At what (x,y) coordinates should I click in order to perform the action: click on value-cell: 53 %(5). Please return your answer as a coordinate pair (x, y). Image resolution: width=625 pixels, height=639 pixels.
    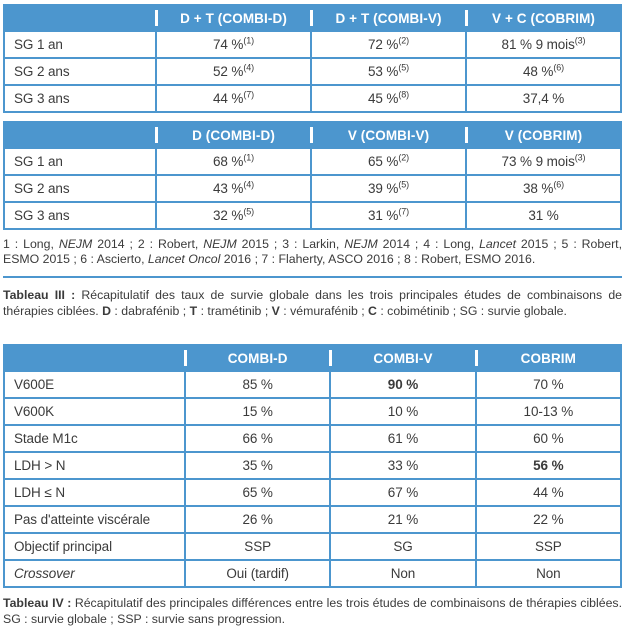
    Looking at the image, I should click on (388, 71).